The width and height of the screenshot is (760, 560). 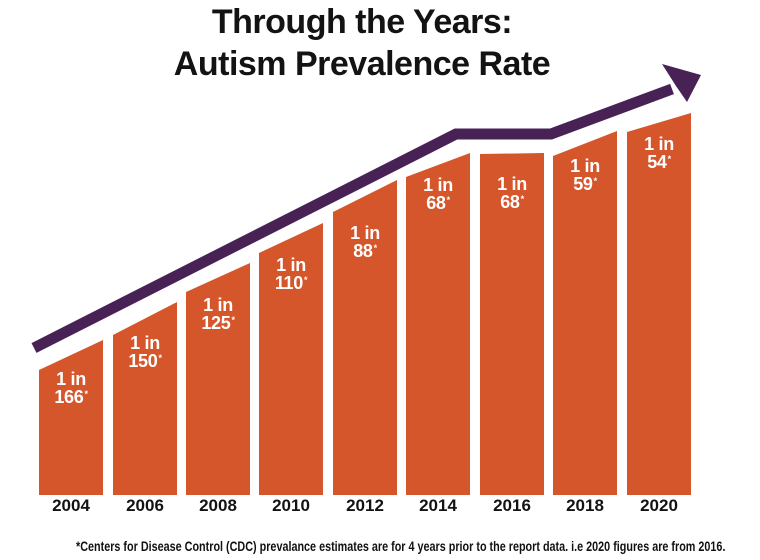 I want to click on year-label-2008: 2008, so click(x=218, y=505).